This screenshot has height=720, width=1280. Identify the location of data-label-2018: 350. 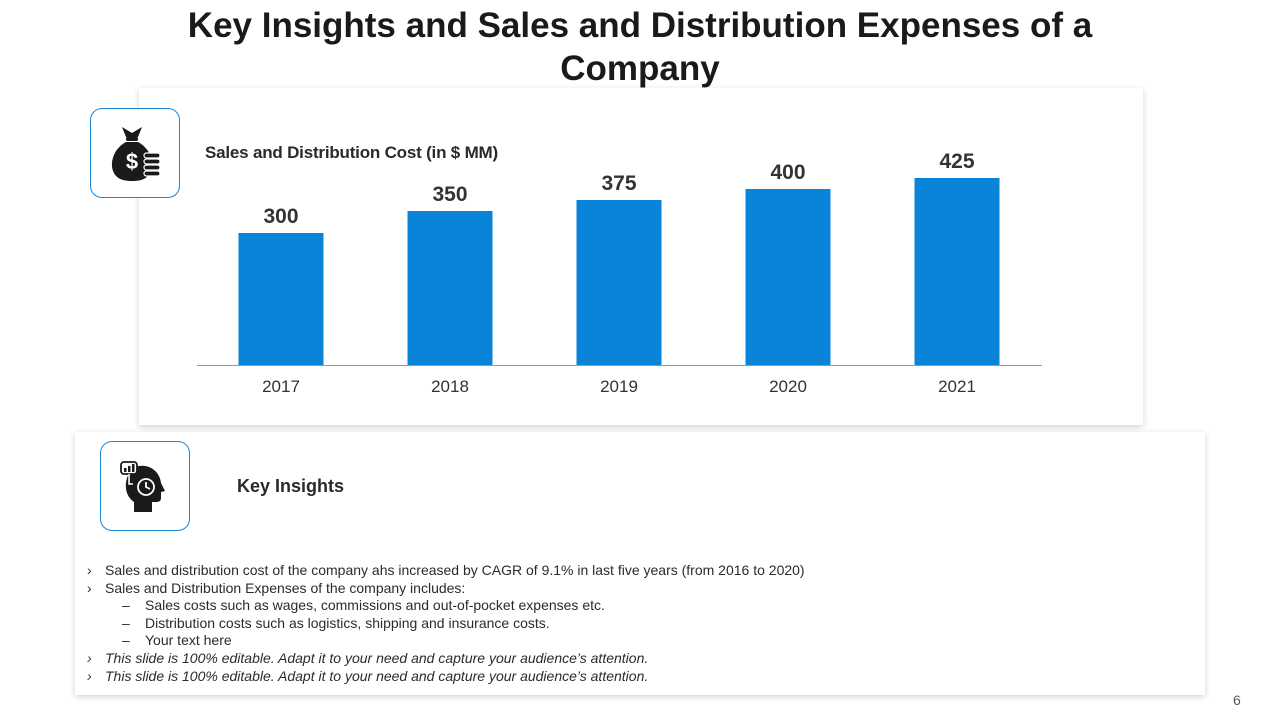
(449, 194).